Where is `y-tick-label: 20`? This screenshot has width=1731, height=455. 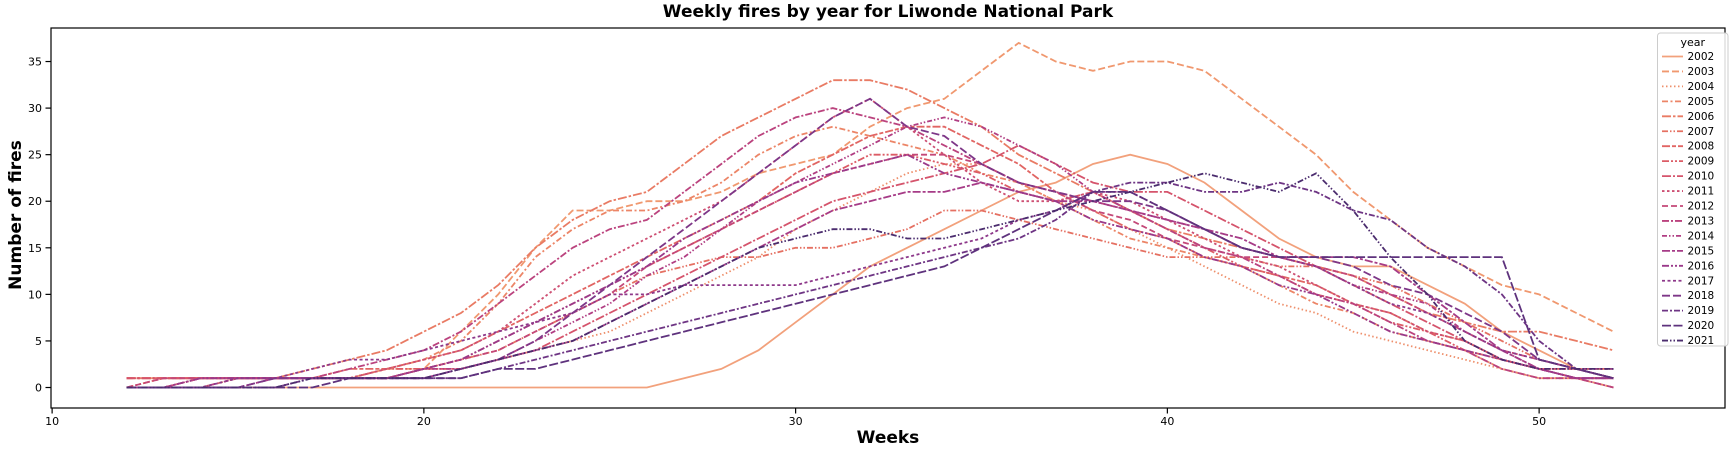 y-tick-label: 20 is located at coordinates (35, 201).